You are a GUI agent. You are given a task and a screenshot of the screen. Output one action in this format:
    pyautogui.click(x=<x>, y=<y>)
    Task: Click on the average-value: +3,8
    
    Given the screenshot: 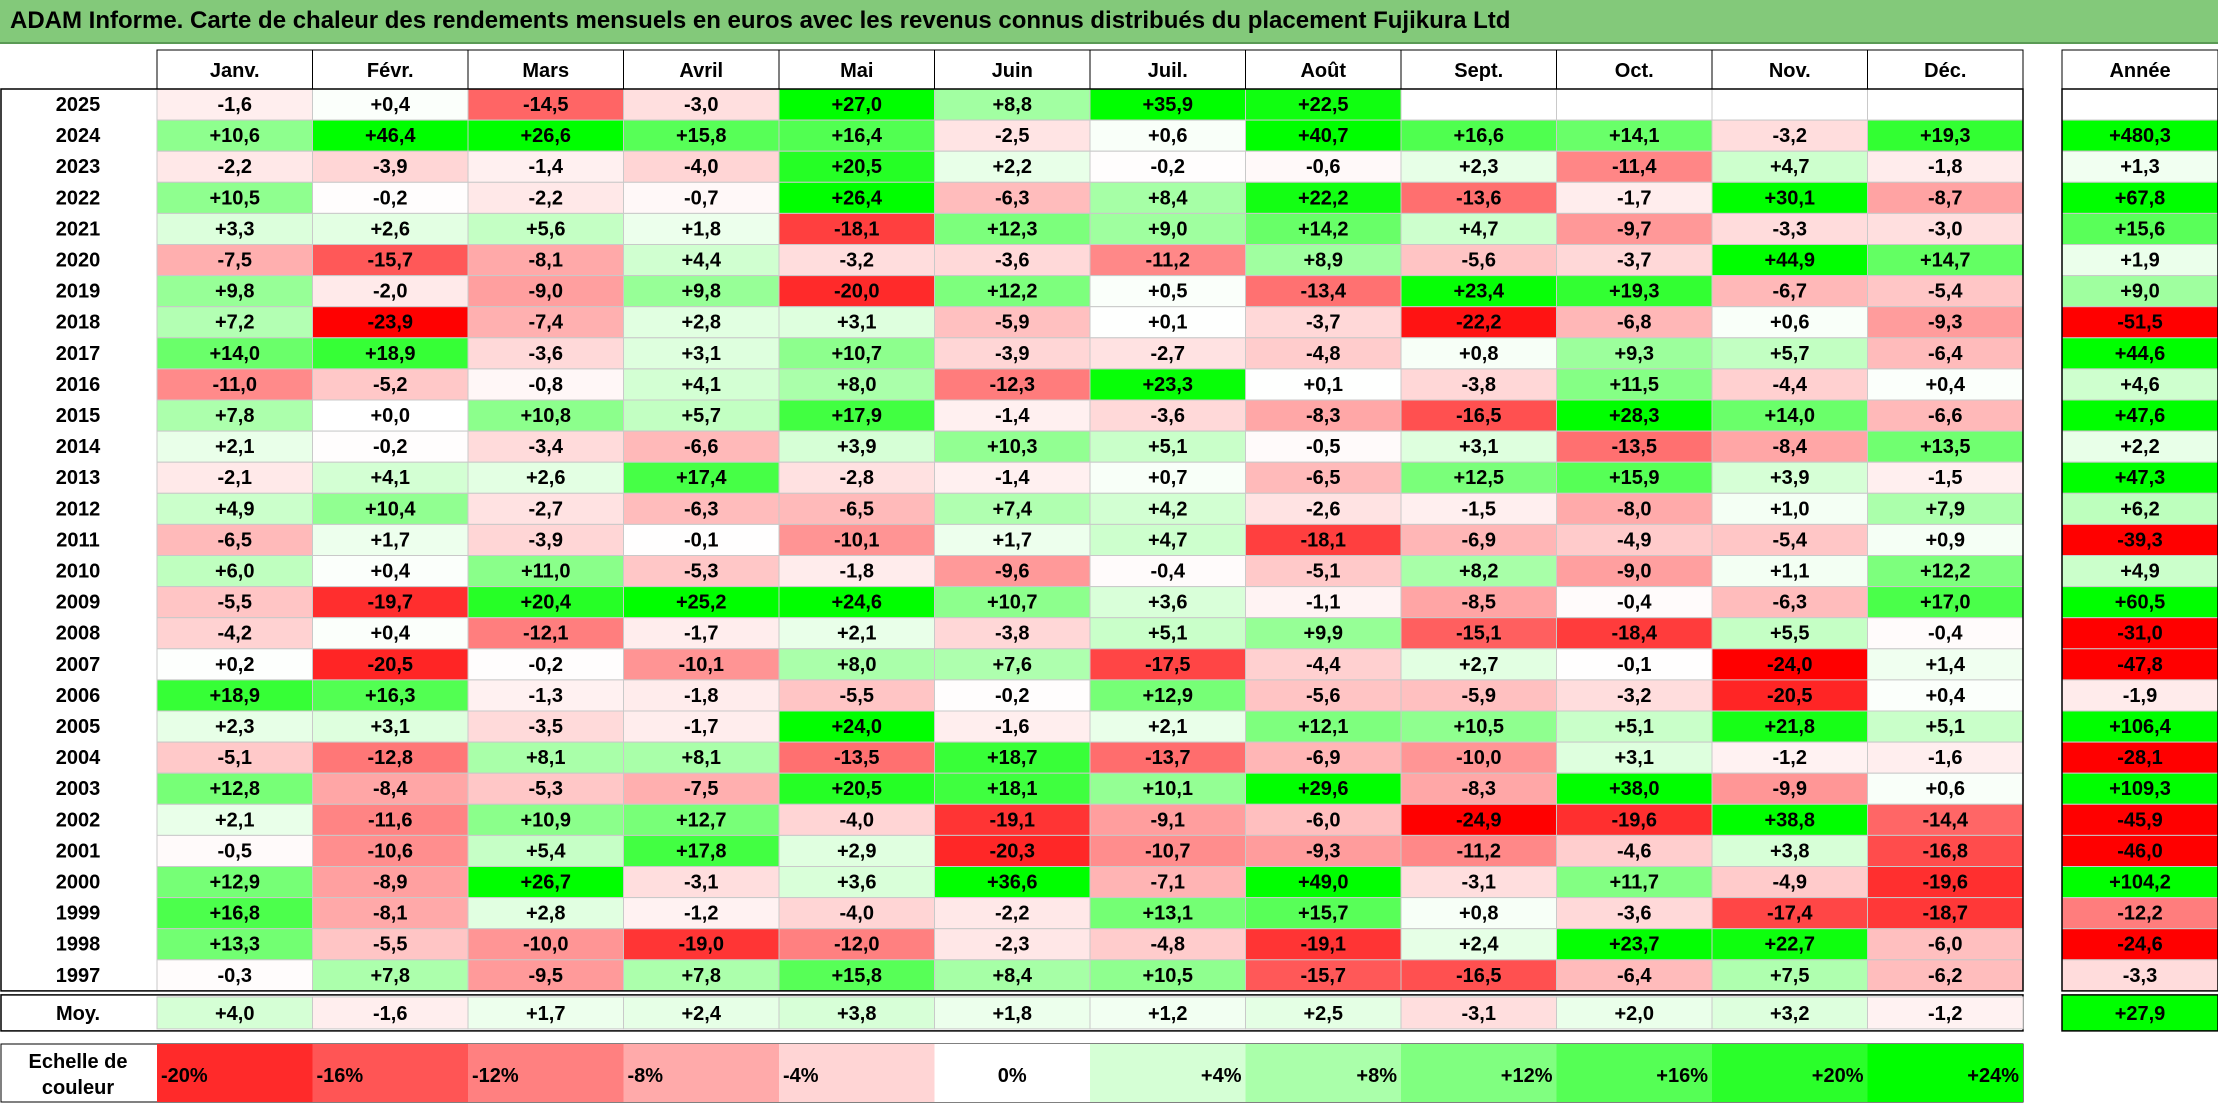 What is the action you would take?
    pyautogui.click(x=856, y=1014)
    